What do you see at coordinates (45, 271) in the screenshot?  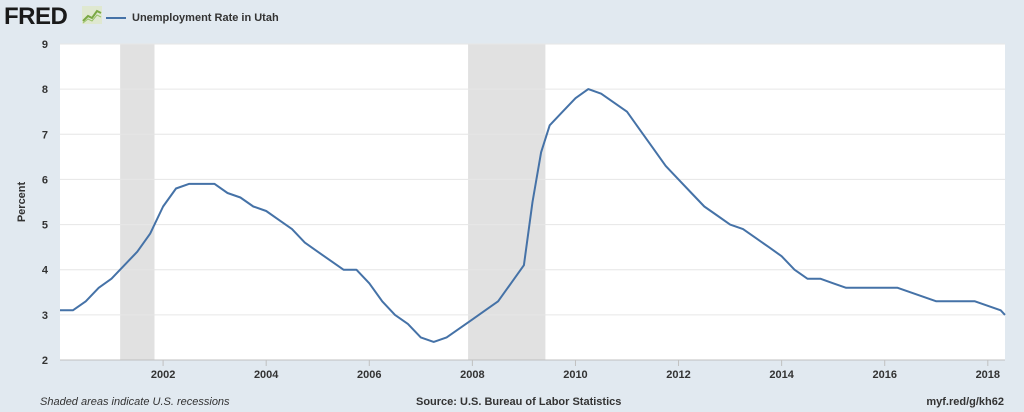 I see `y-tick-label: 4` at bounding box center [45, 271].